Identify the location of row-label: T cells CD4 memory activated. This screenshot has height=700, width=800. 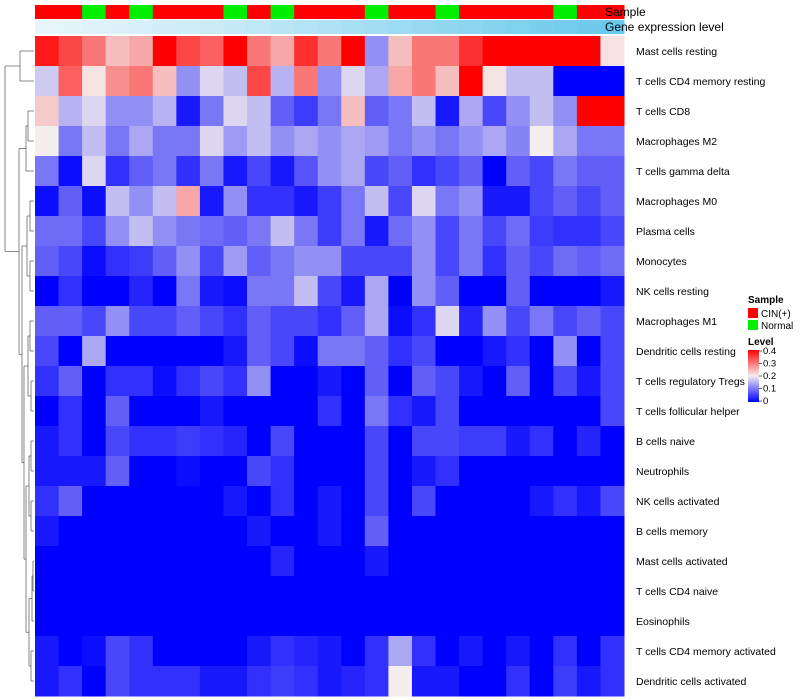
(706, 652).